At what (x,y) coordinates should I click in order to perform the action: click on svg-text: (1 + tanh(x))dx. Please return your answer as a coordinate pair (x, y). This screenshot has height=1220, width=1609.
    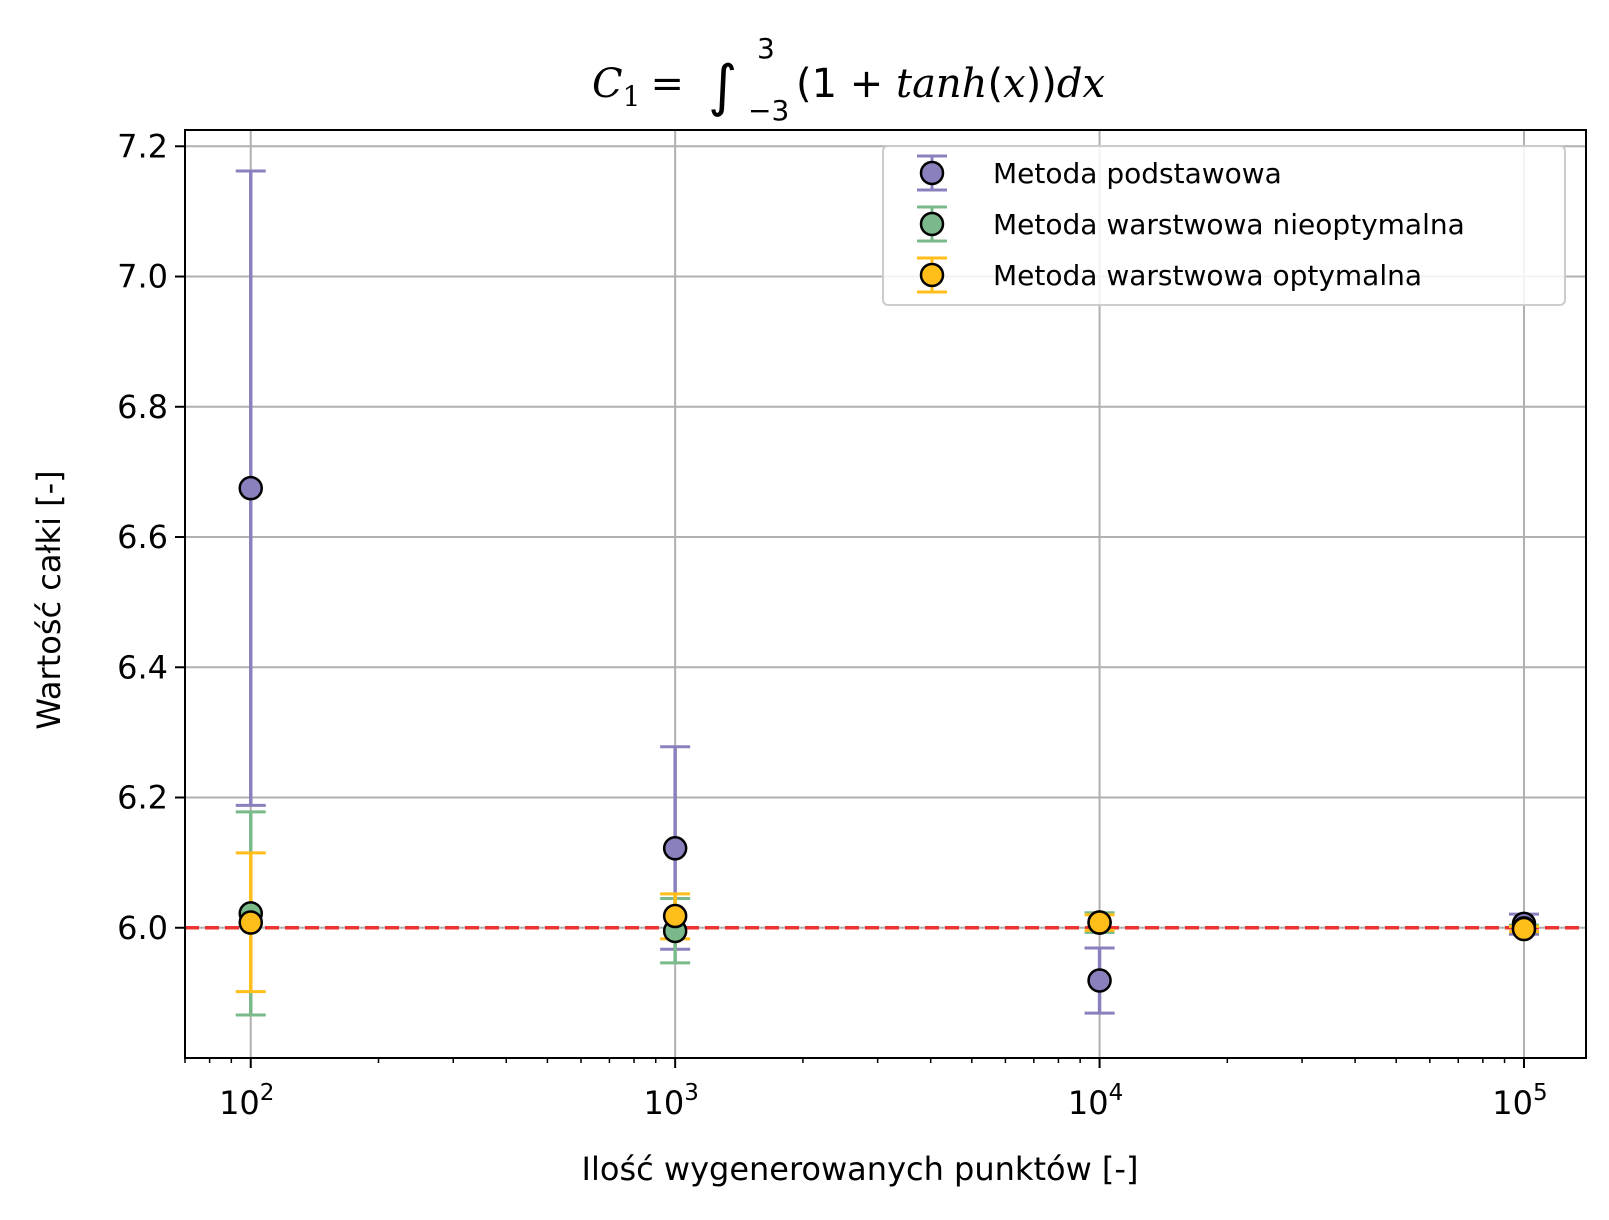
    Looking at the image, I should click on (950, 84).